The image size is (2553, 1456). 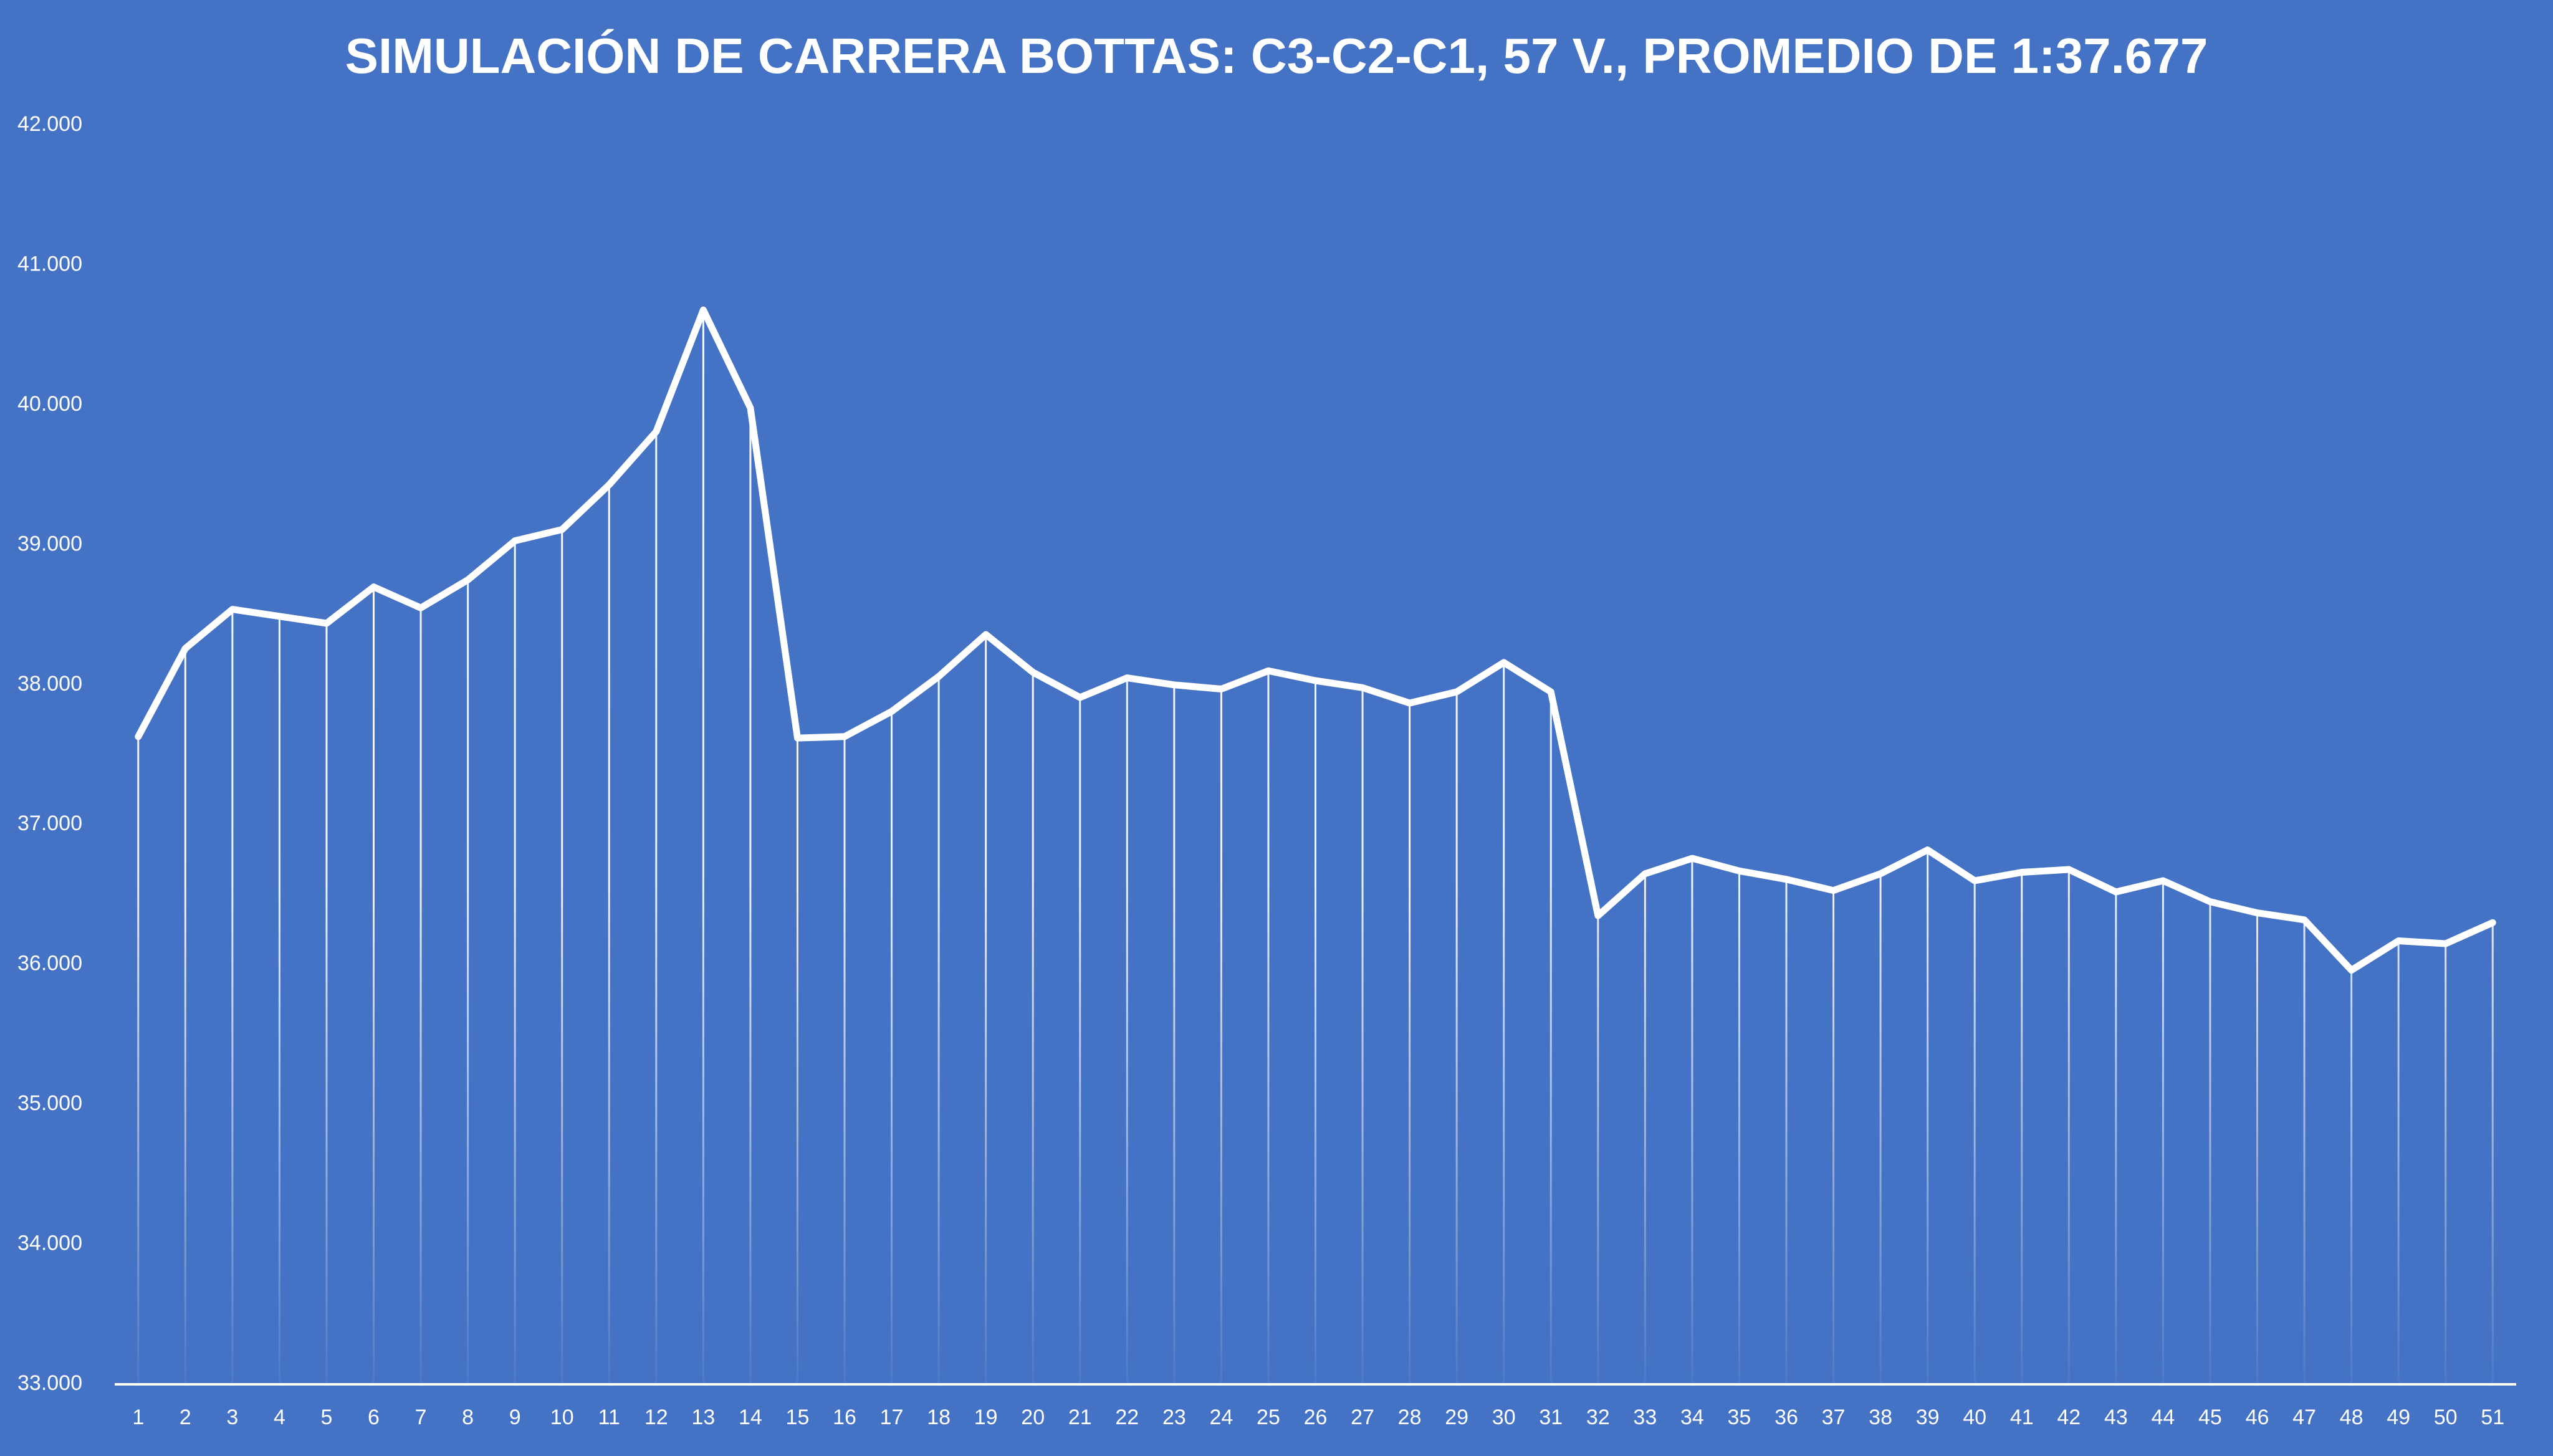 What do you see at coordinates (49, 684) in the screenshot?
I see `y-tick-label: 38.000` at bounding box center [49, 684].